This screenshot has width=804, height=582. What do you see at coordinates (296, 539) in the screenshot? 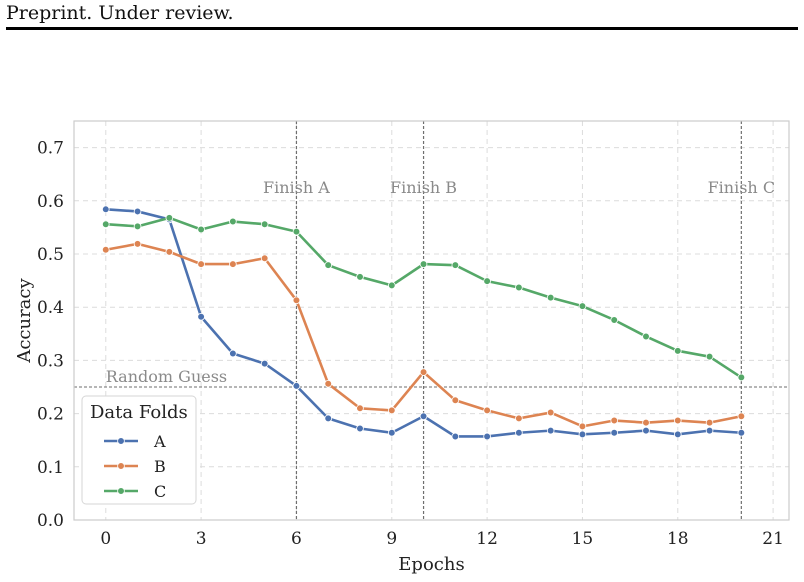
I see `x-tick-label: 6` at bounding box center [296, 539].